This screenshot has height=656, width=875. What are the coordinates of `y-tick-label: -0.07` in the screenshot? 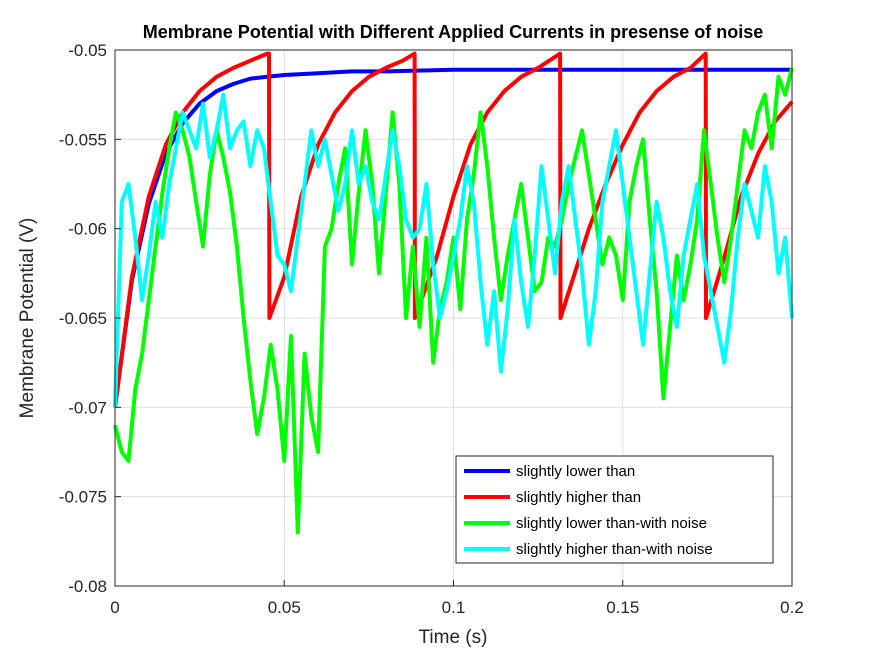 It's located at (87, 407).